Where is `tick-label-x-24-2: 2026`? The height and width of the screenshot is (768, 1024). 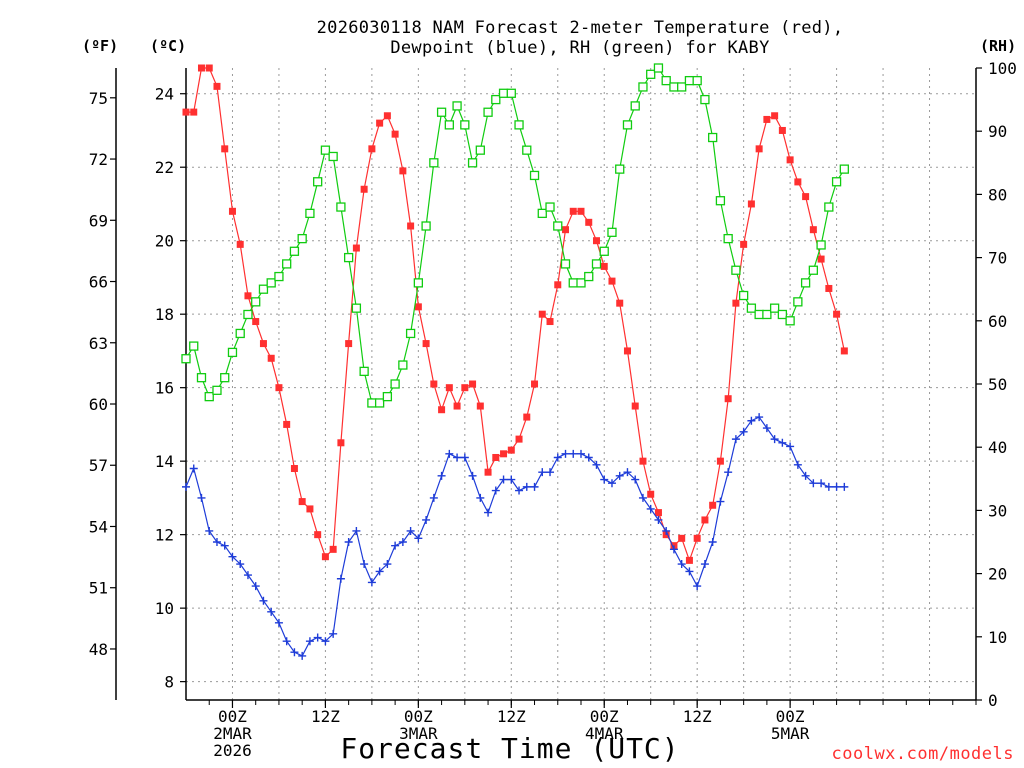
tick-label-x-24-2: 2026 is located at coordinates (232, 750).